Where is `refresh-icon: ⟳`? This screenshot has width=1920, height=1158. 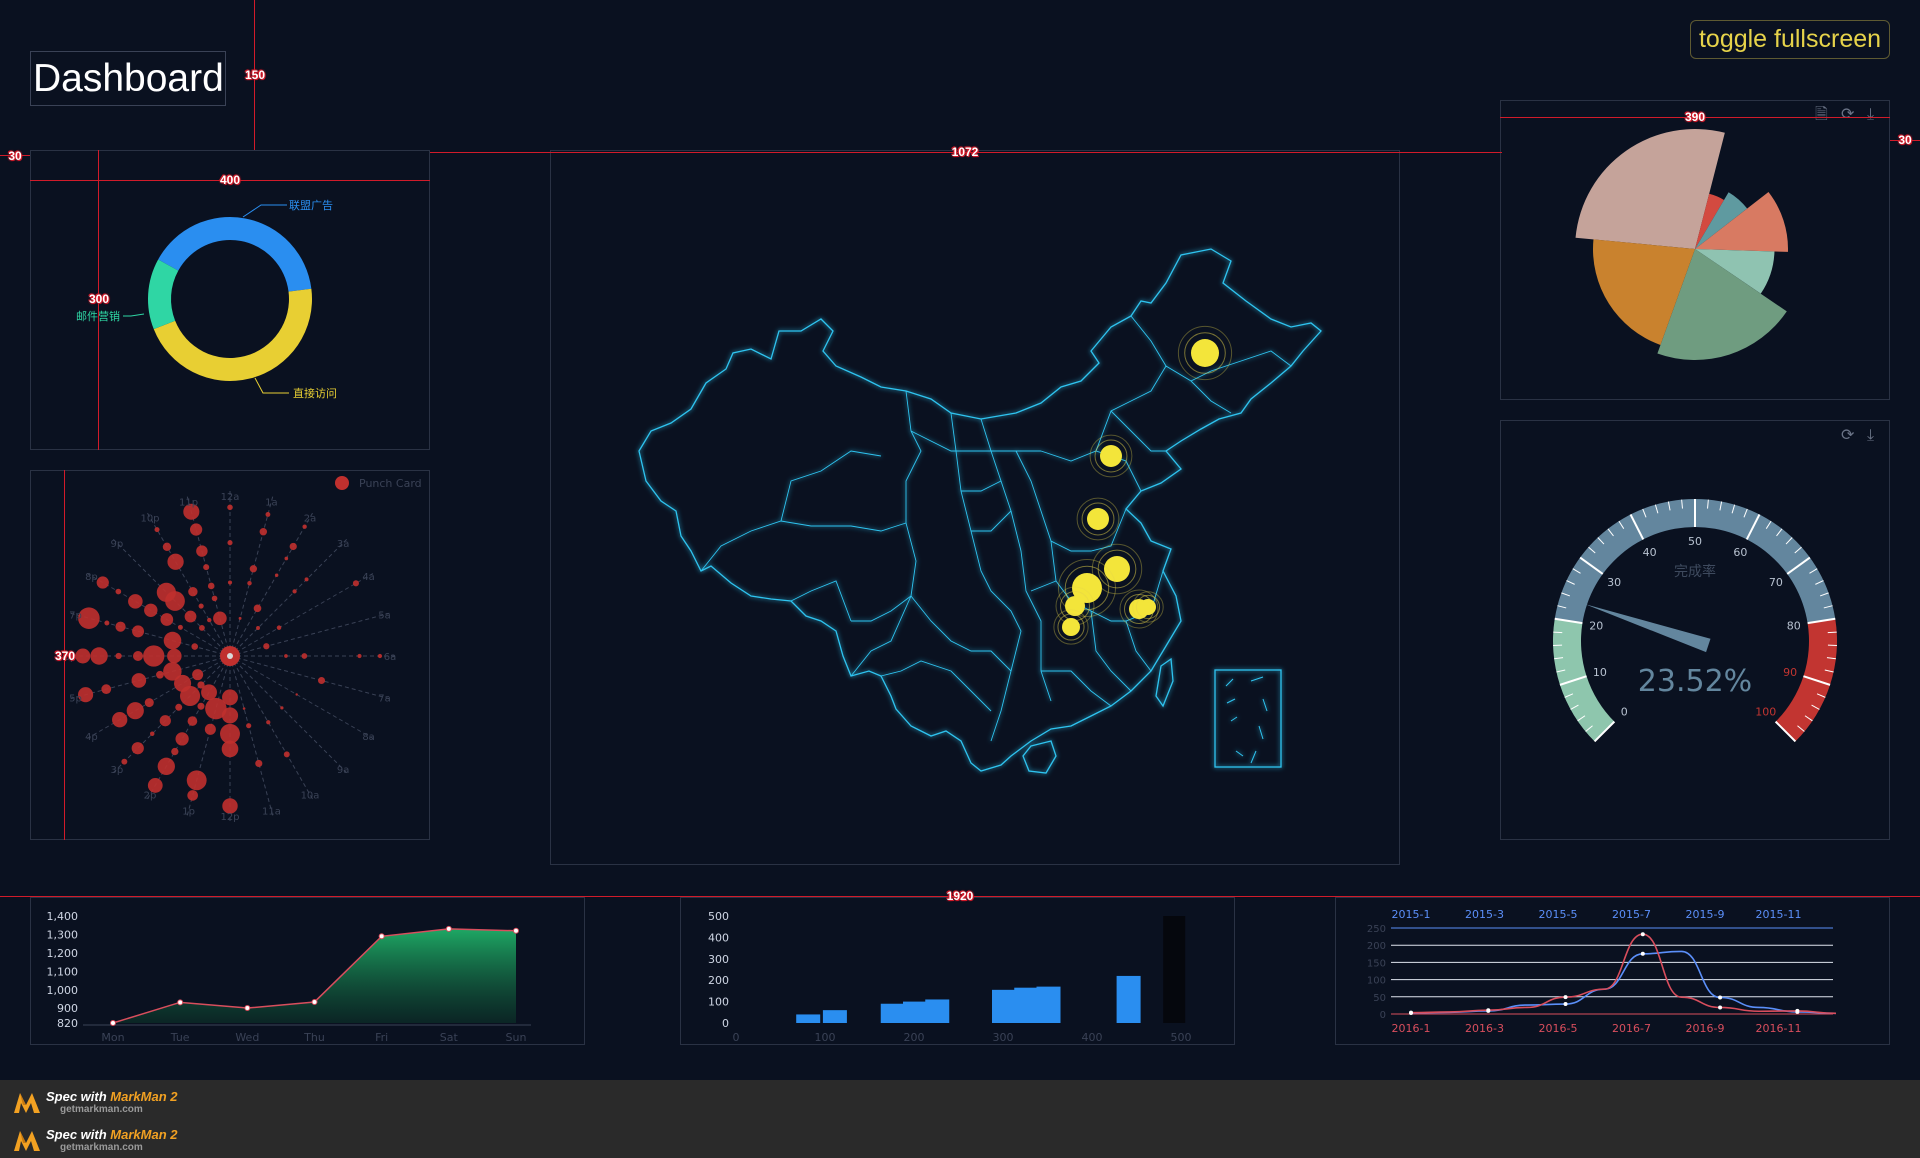
refresh-icon: ⟳ is located at coordinates (1848, 434).